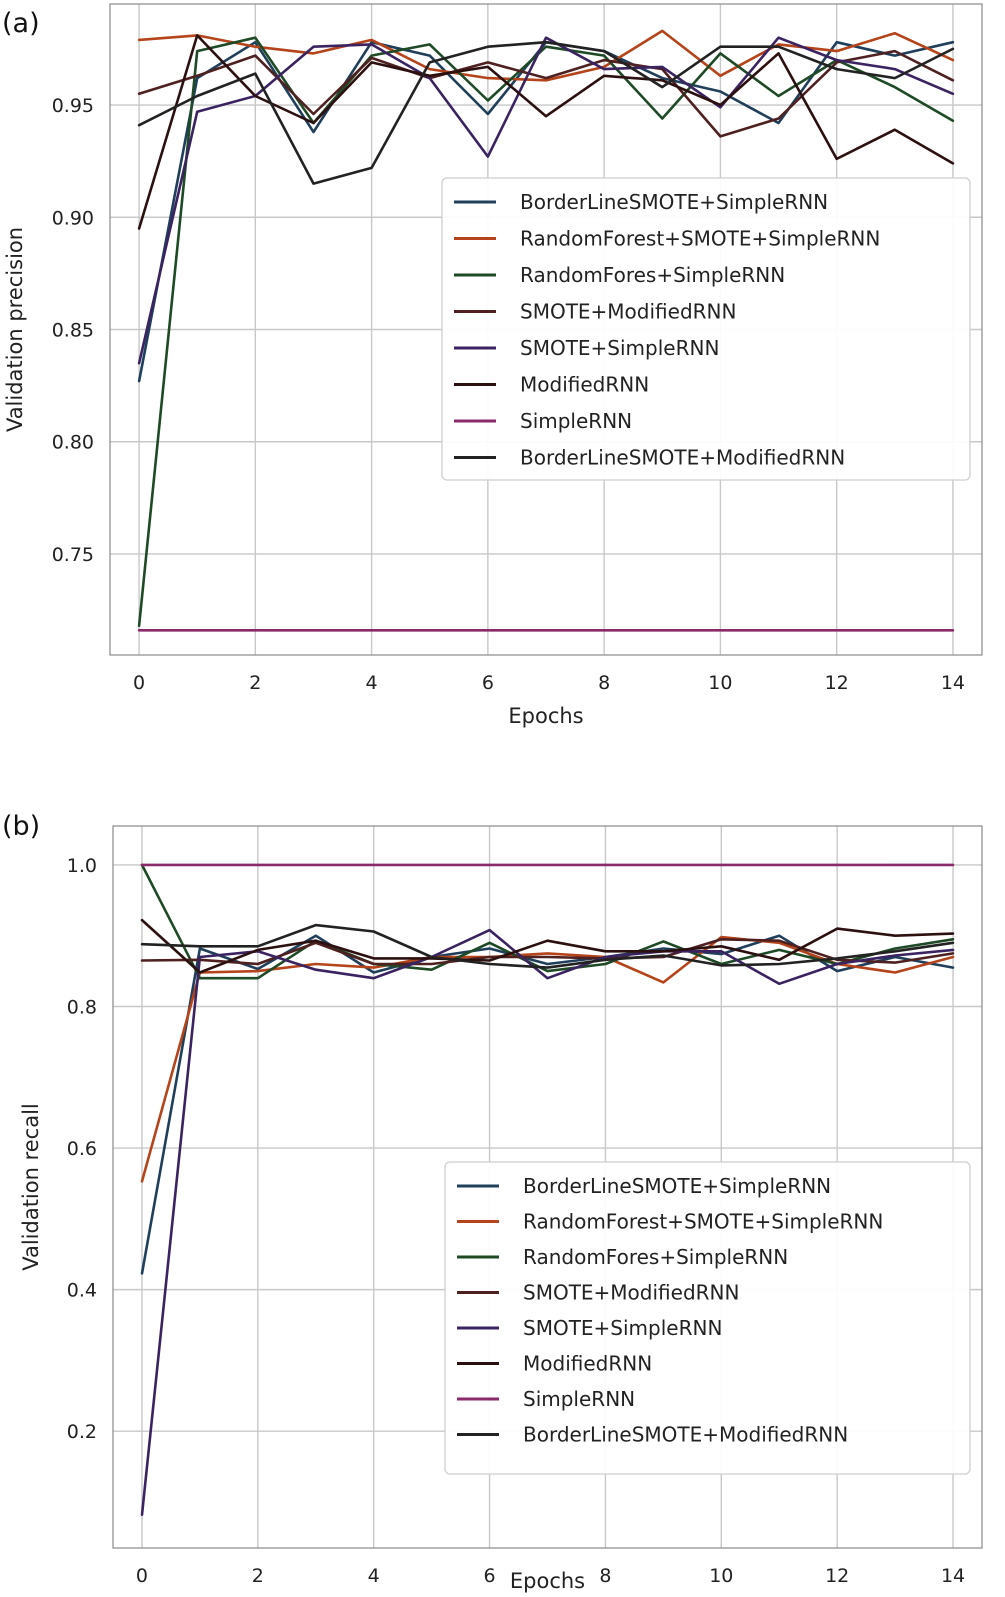 The image size is (1005, 1597). I want to click on c1-xtick-label: 0, so click(142, 1576).